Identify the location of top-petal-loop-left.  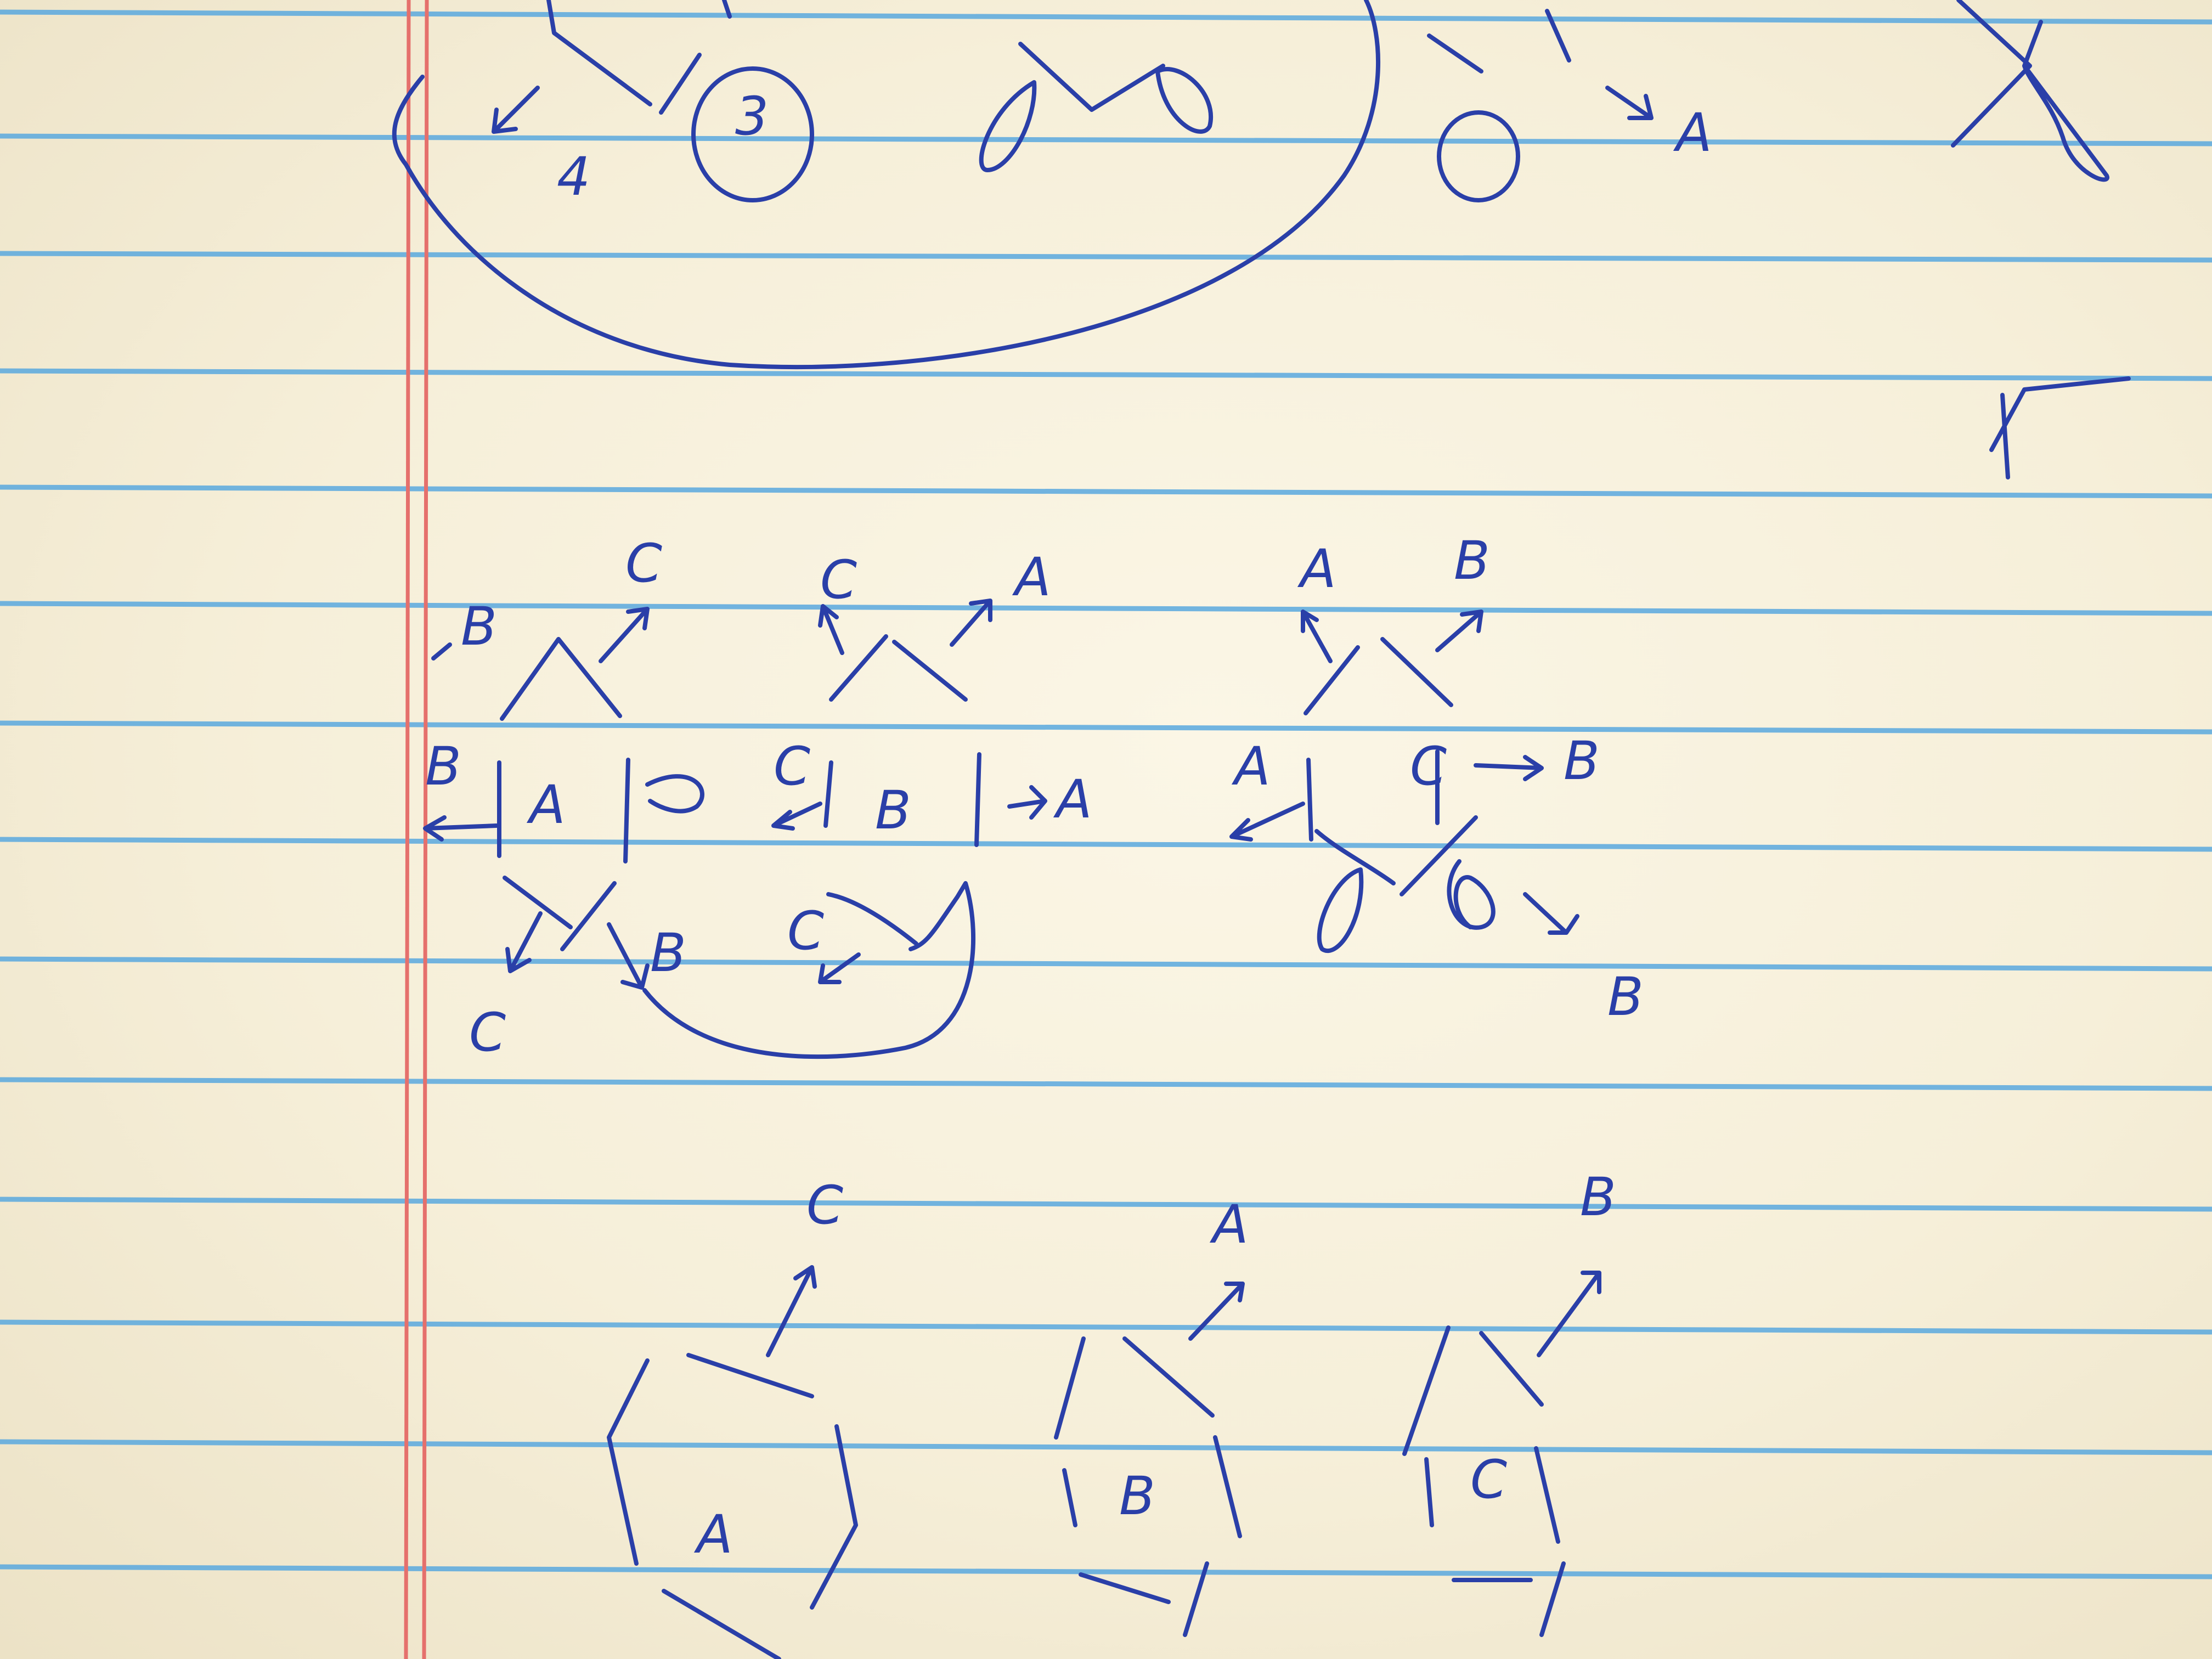
(1008, 126).